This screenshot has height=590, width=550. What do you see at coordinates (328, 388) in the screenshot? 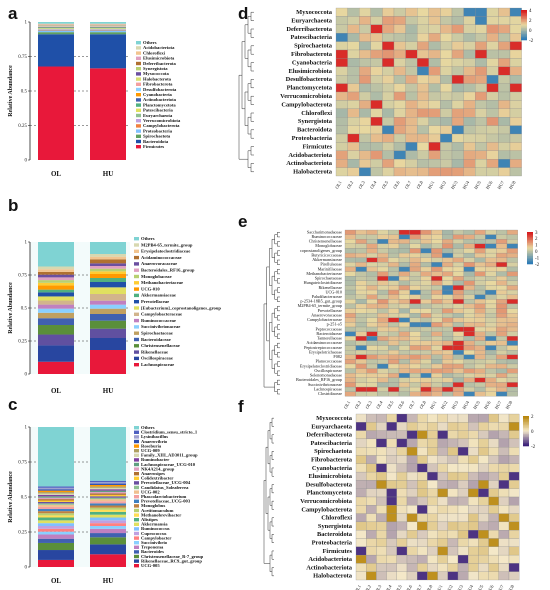
I see `row-label: Lachnospiraceae` at bounding box center [328, 388].